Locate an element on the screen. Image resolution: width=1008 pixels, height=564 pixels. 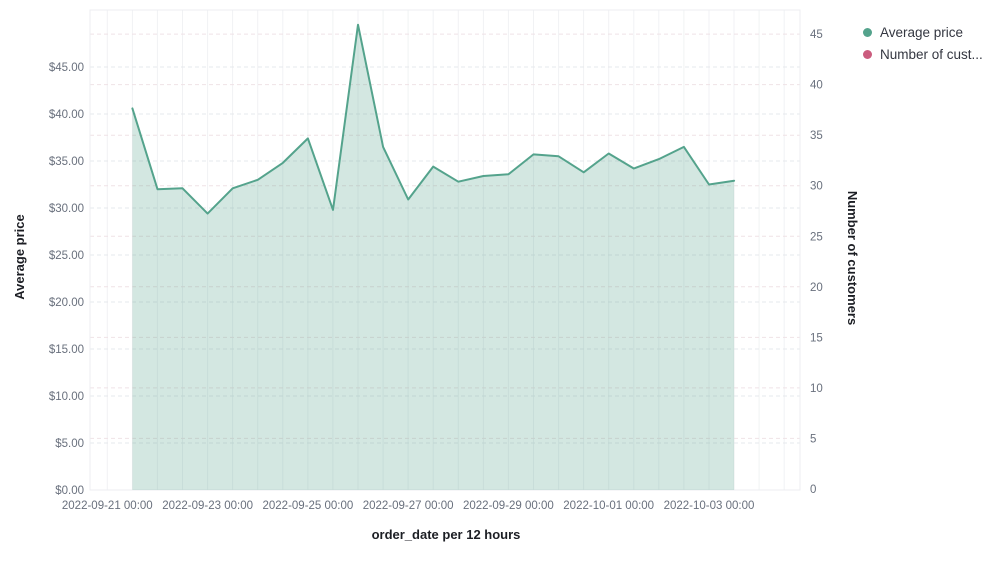
average-price-series-dot-icon is located at coordinates (867, 32).